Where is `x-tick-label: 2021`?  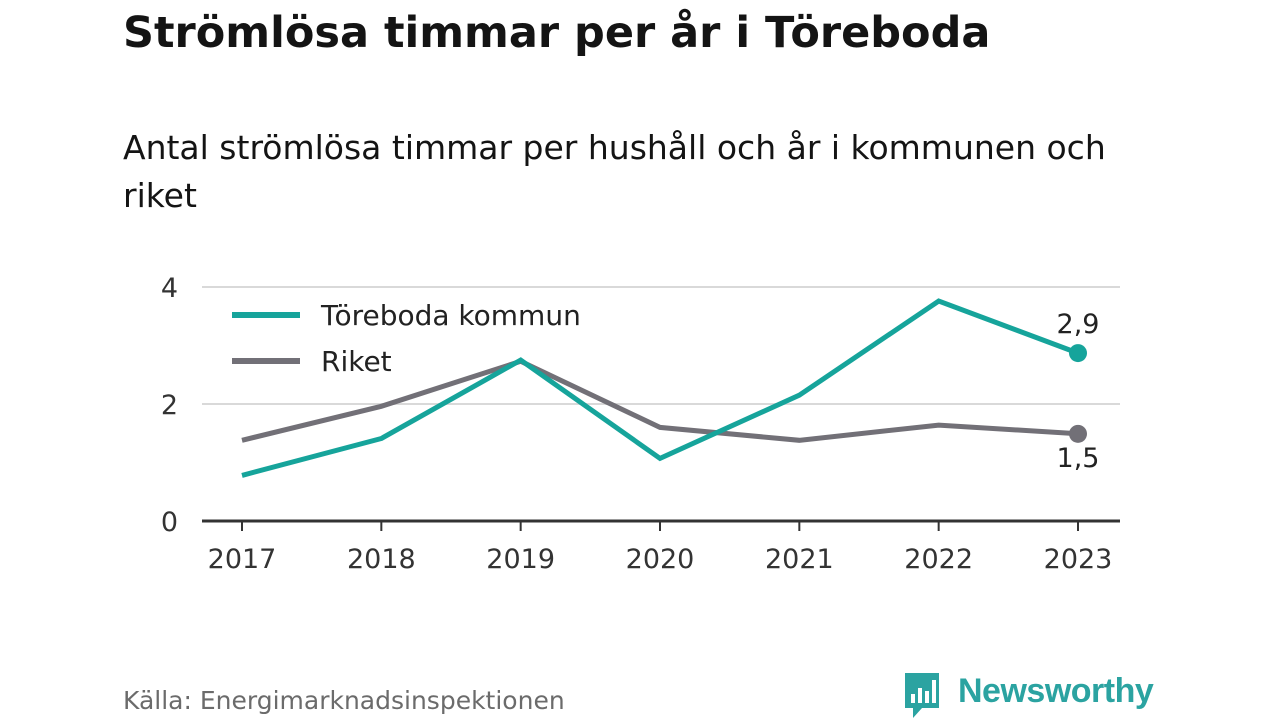
x-tick-label: 2021 is located at coordinates (799, 559).